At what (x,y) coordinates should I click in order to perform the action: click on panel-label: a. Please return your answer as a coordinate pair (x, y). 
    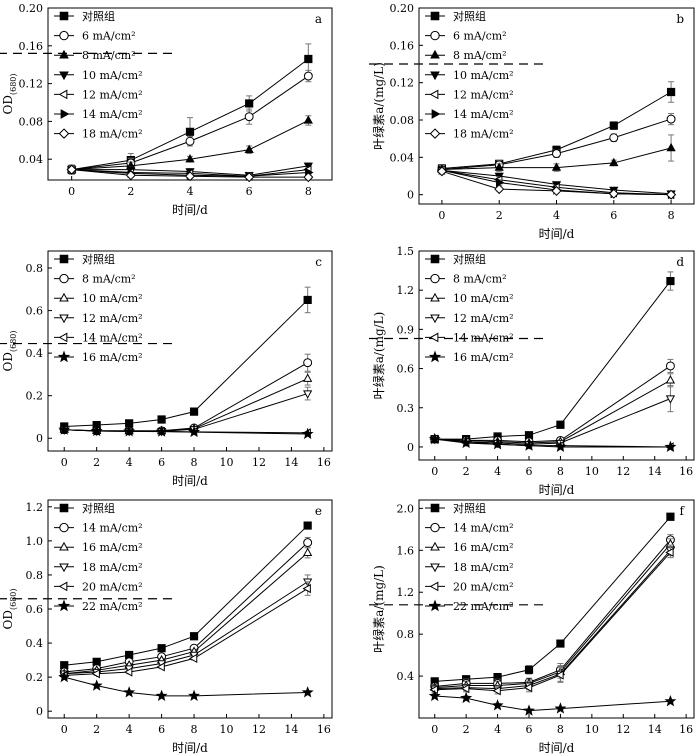
    Looking at the image, I should click on (318, 19).